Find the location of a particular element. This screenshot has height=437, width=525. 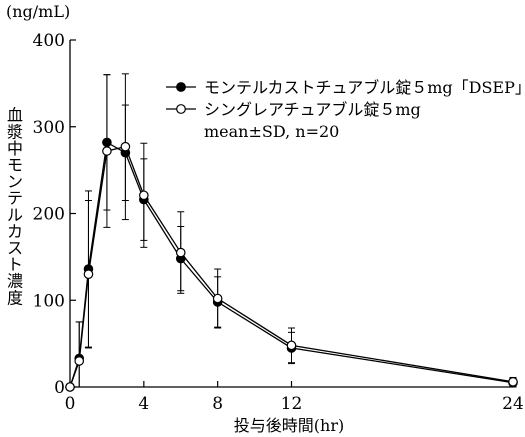

legend-marker-open is located at coordinates (181, 109).